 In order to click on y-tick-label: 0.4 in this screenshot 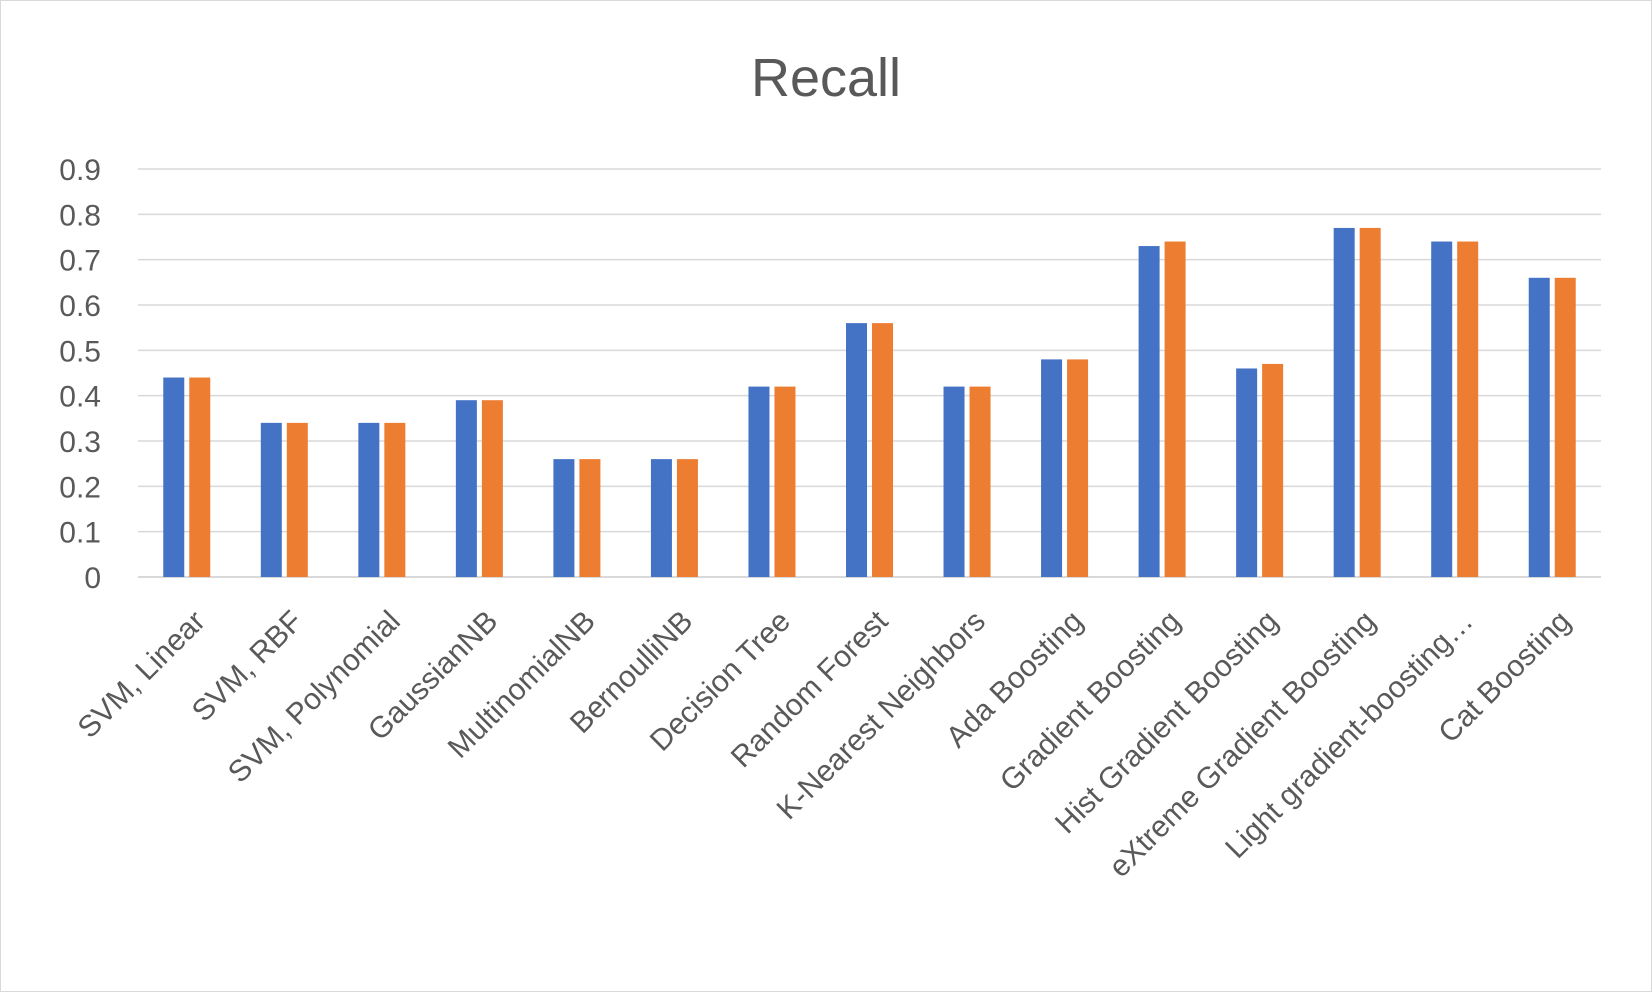, I will do `click(80, 397)`.